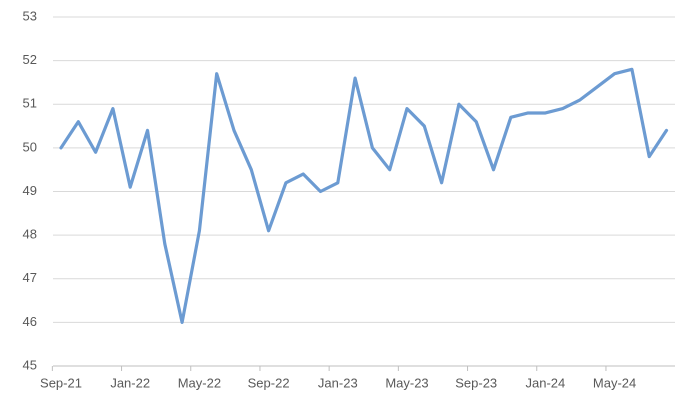  Describe the element at coordinates (476, 382) in the screenshot. I see `x-tick-label: Sep-23` at that location.